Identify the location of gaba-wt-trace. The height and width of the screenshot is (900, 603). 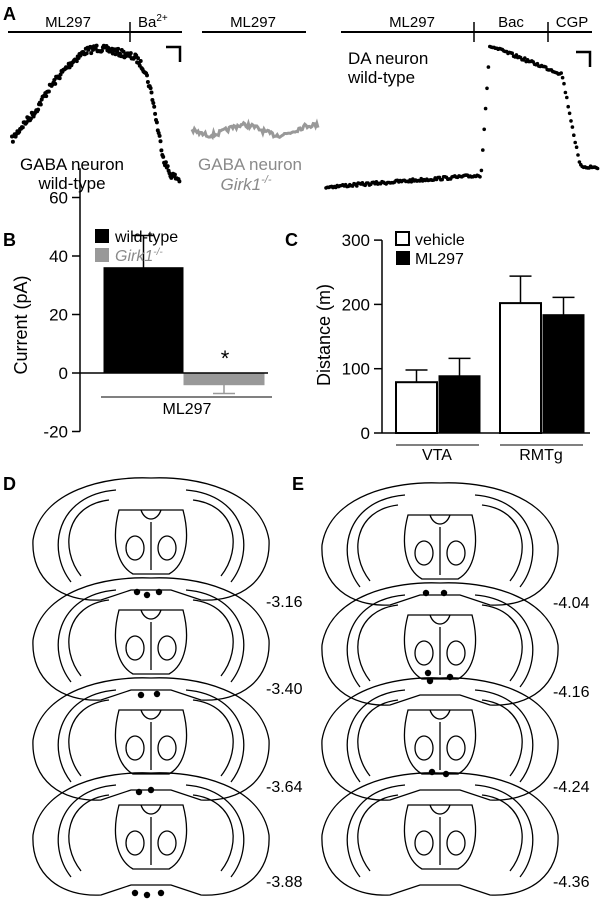
(96, 113).